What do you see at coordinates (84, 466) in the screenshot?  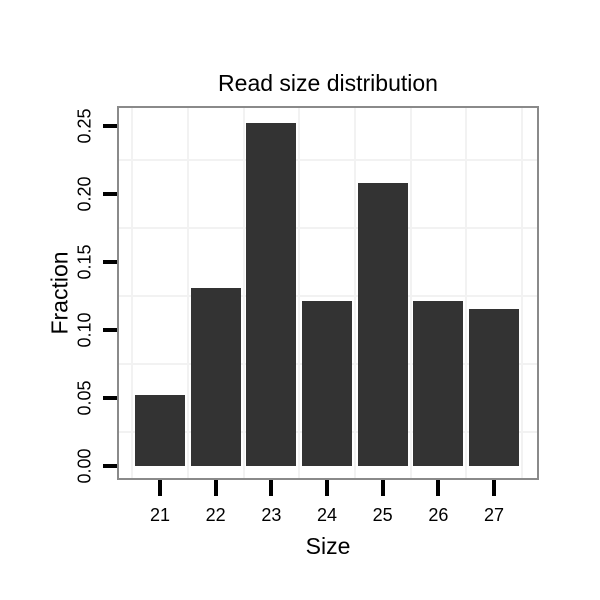 I see `y-tick-label: 0.00` at bounding box center [84, 466].